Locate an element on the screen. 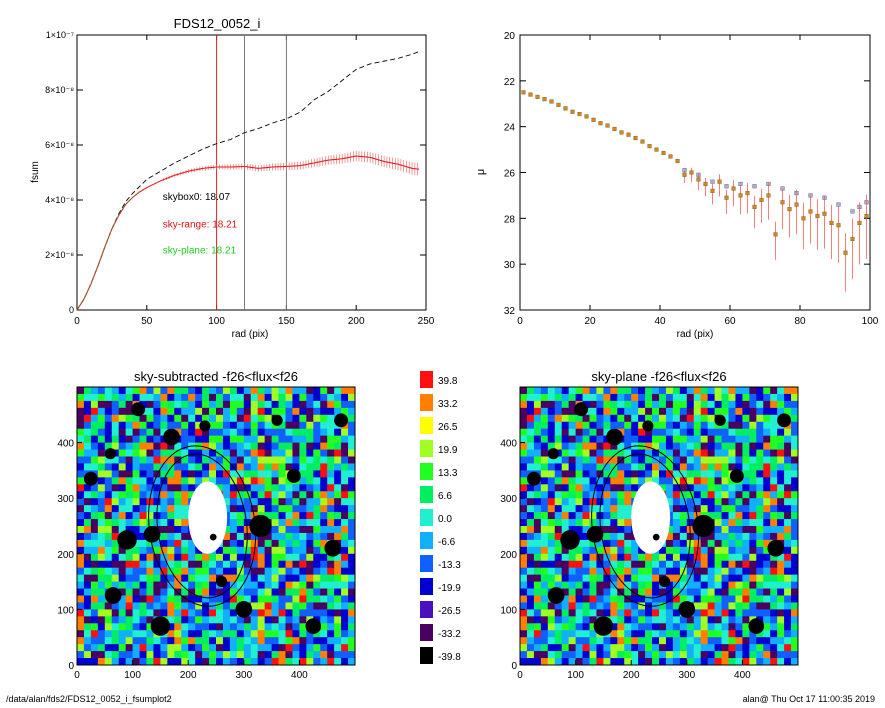  panel-2-ylabel: μ is located at coordinates (481, 172).